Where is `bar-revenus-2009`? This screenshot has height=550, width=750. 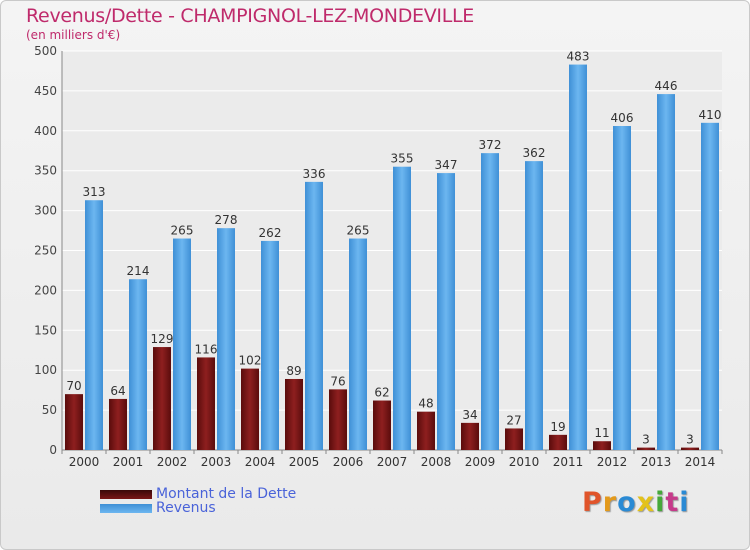 bar-revenus-2009 is located at coordinates (490, 302).